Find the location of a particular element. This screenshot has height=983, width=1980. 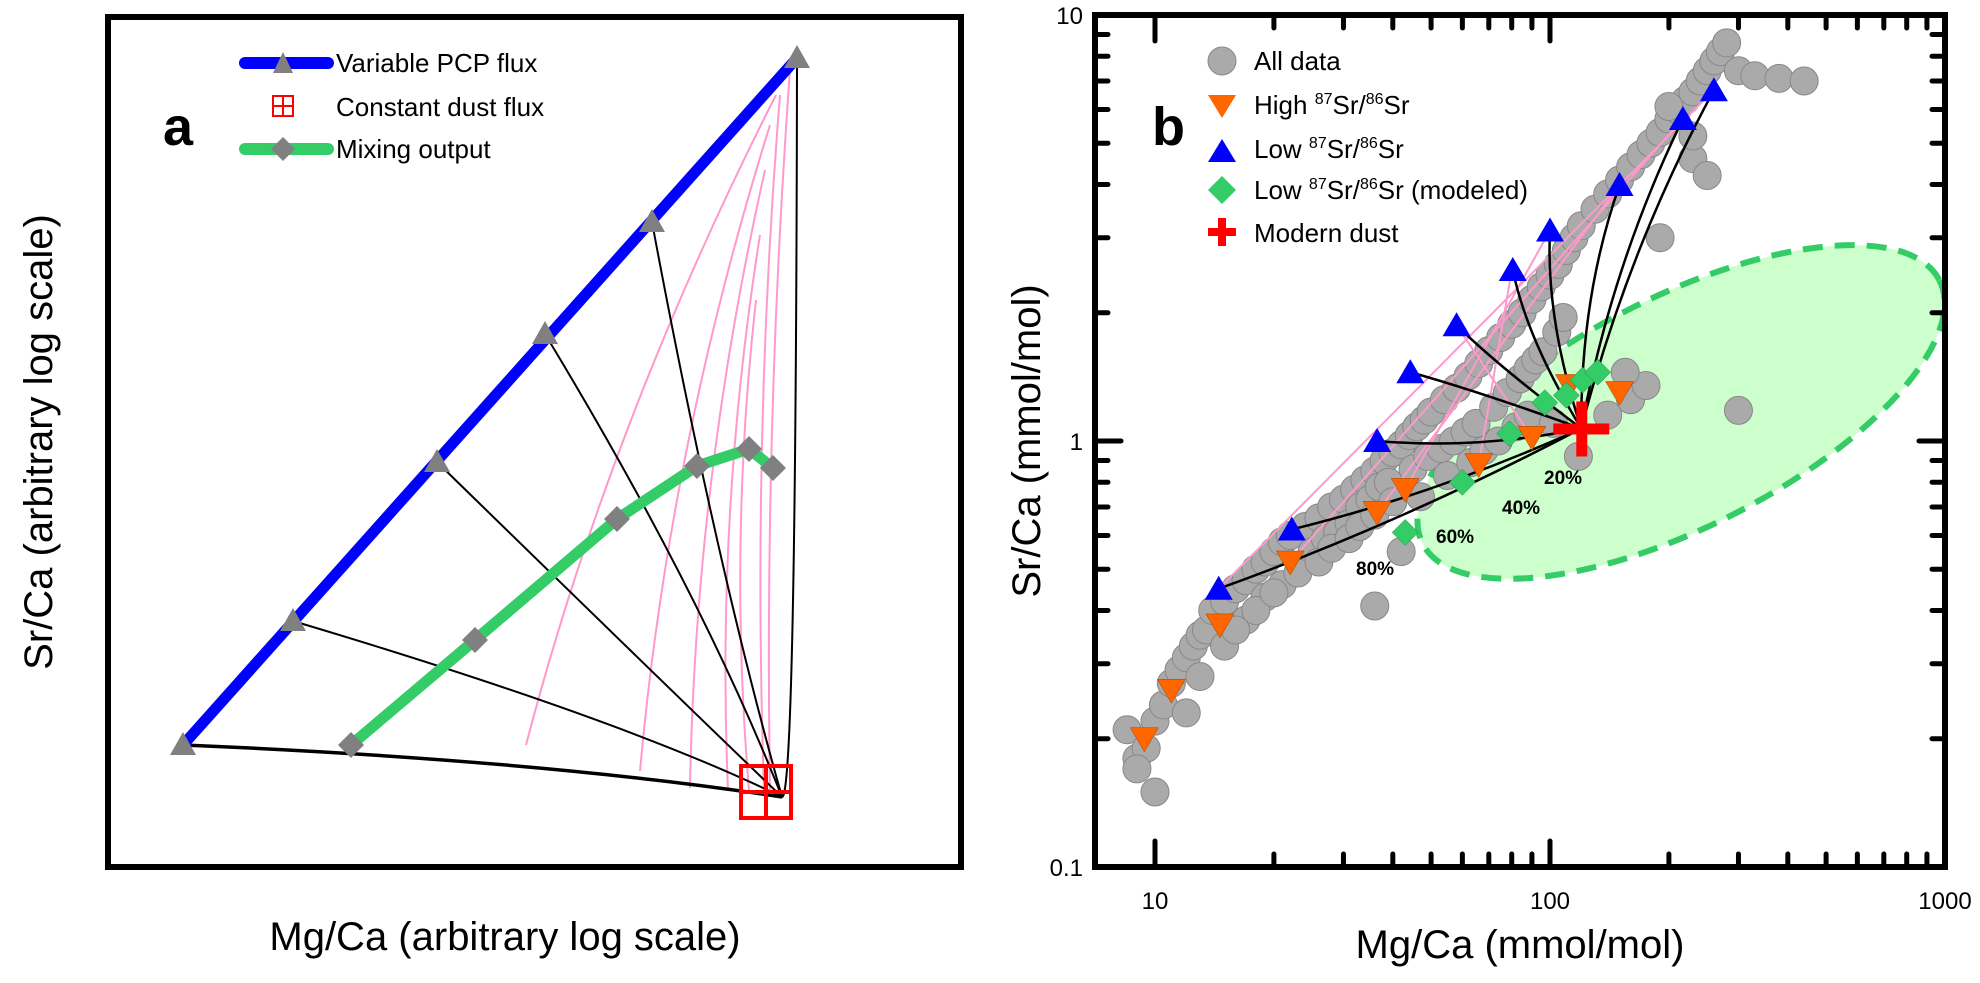

legend-cross-icon is located at coordinates (1222, 232).